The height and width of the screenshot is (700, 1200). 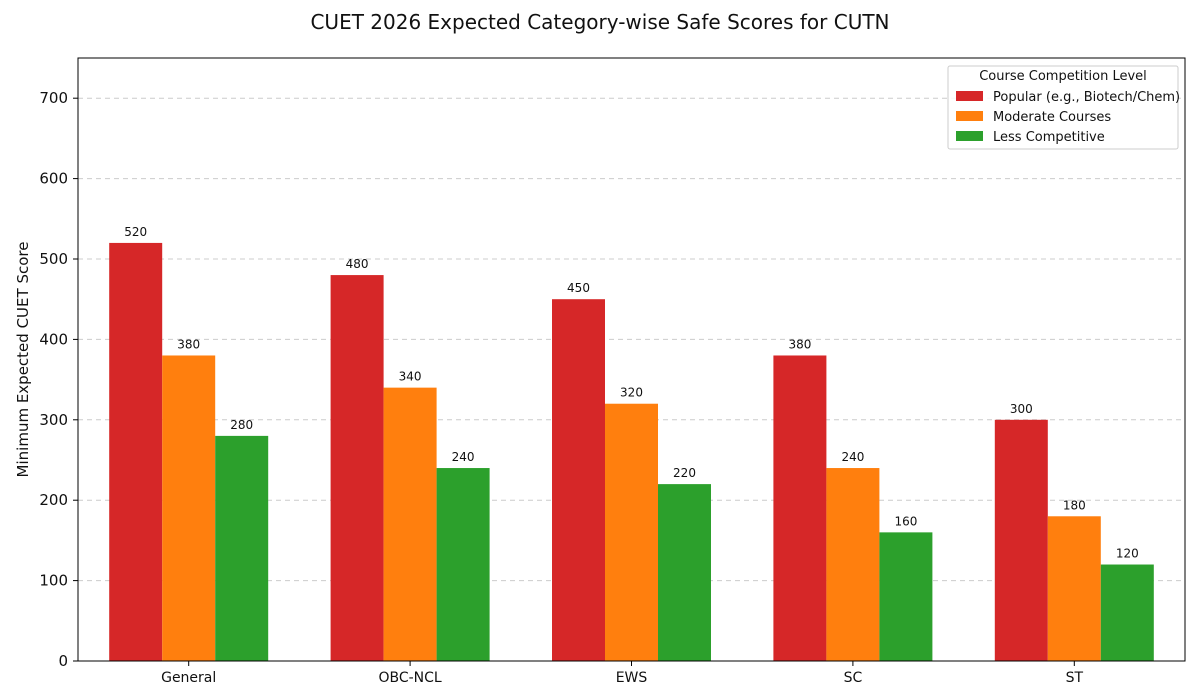 What do you see at coordinates (63, 661) in the screenshot?
I see `y-tick-label: 0` at bounding box center [63, 661].